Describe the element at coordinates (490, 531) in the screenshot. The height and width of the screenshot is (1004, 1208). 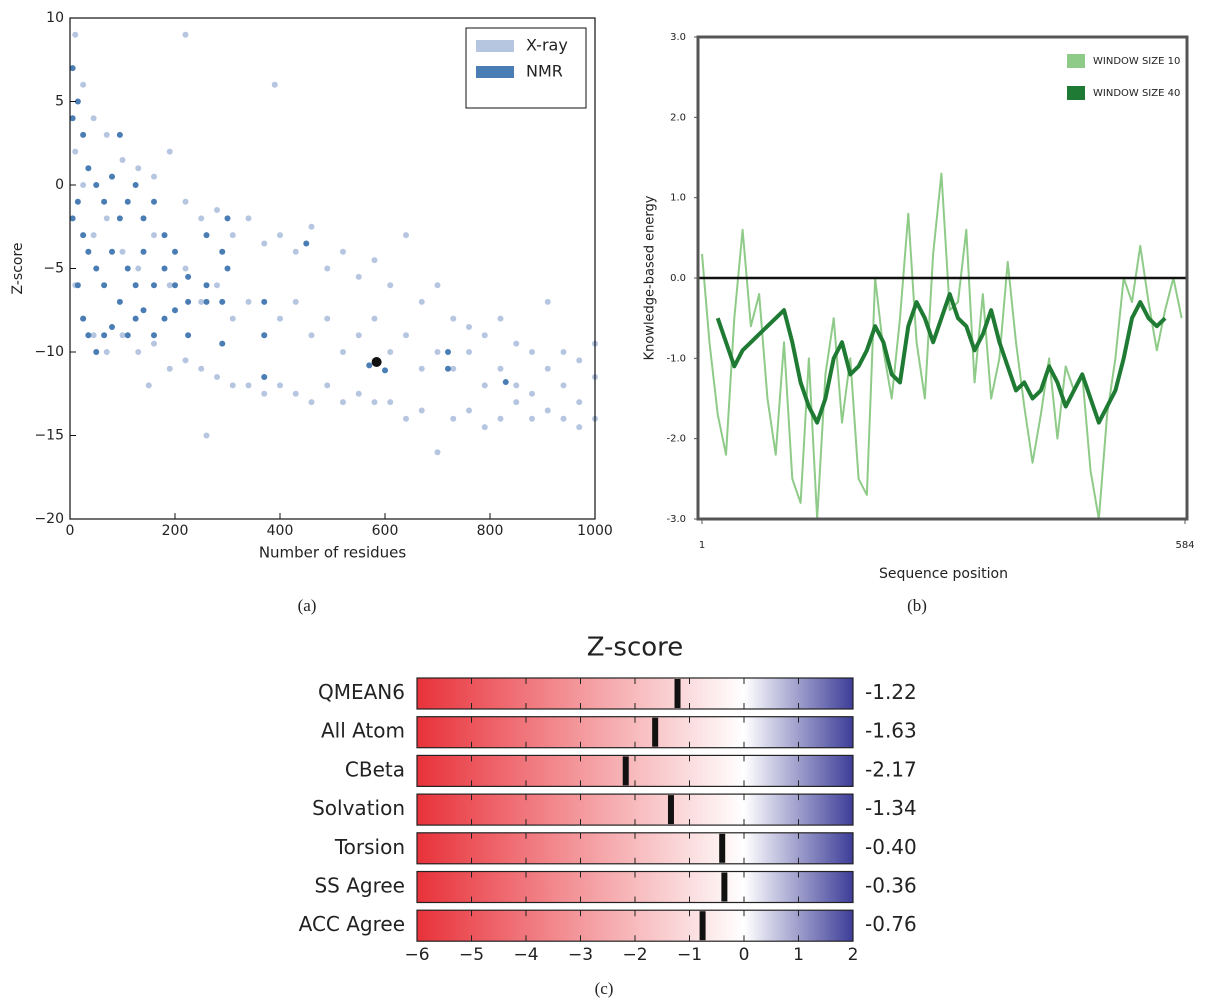
I see `x-tick-label: 800` at that location.